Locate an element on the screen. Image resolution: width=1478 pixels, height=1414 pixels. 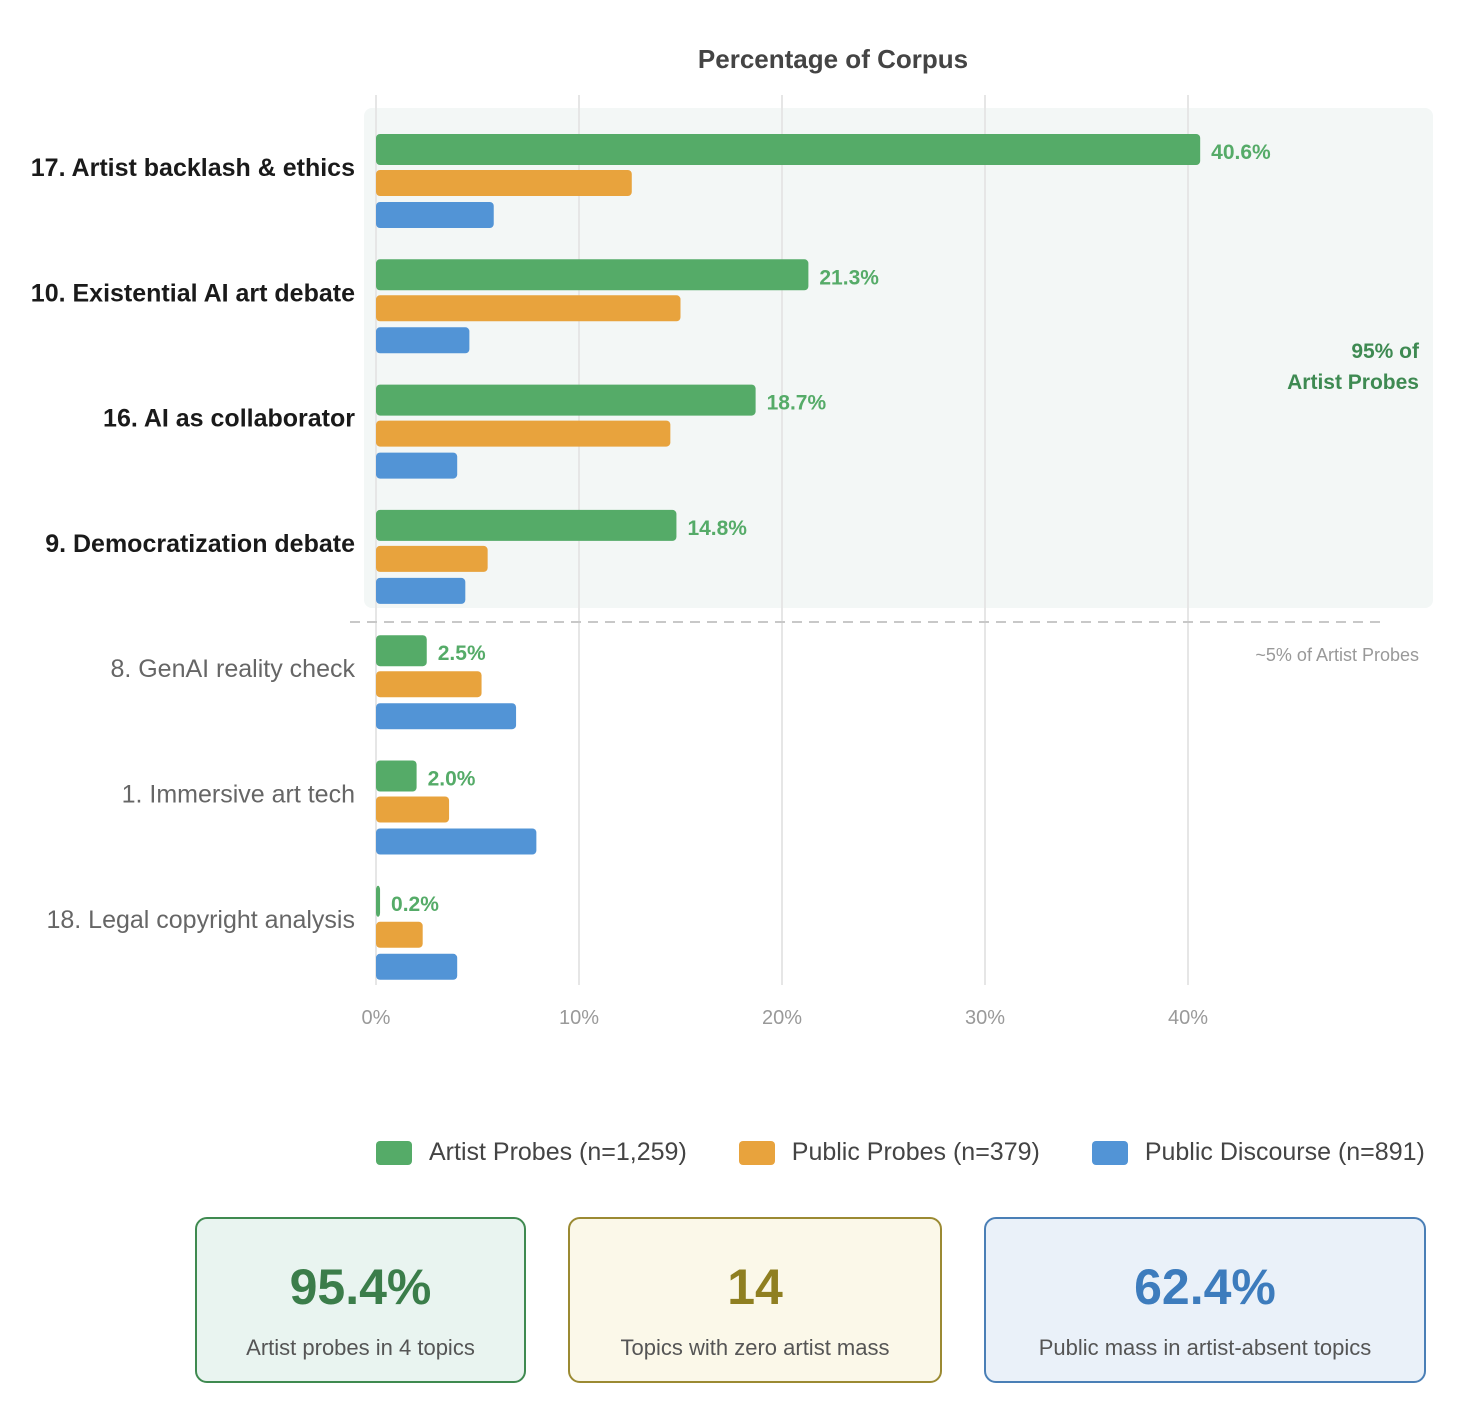
stat-value: 95.4% is located at coordinates (360, 1287).